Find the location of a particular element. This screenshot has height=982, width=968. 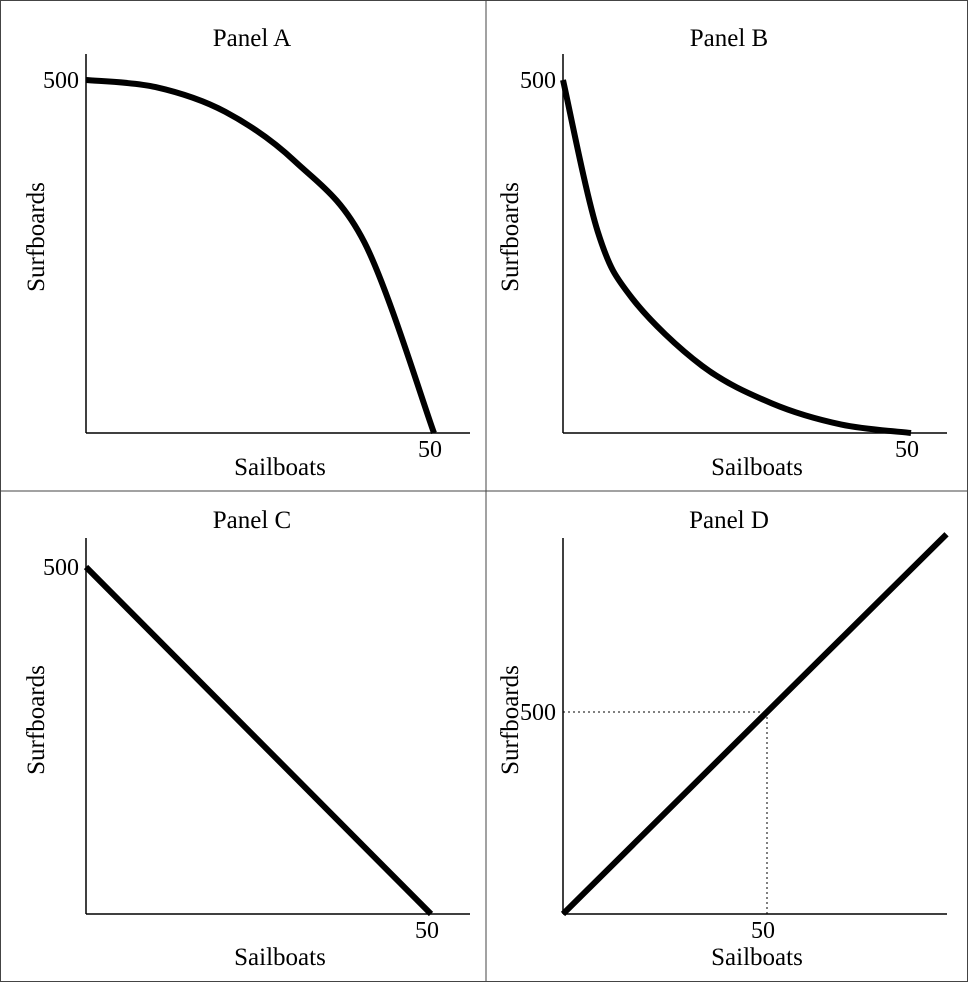

panel-title: Panel A is located at coordinates (252, 38).